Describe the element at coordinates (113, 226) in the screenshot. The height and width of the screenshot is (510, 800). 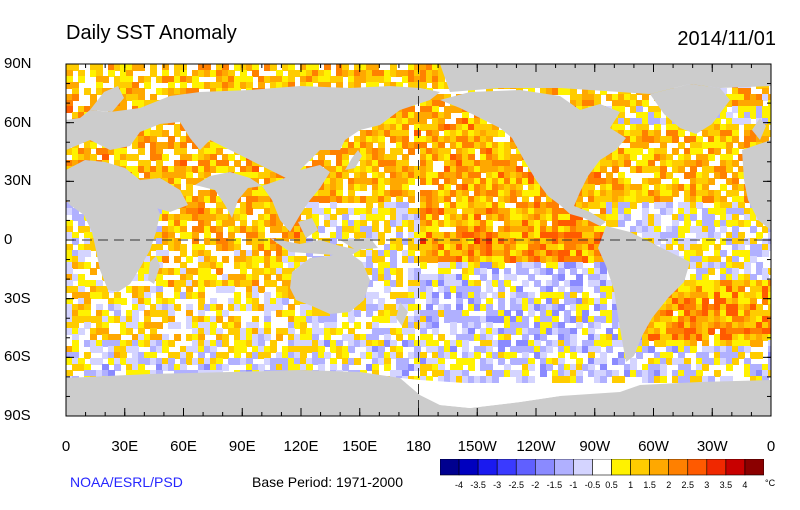
I see `africa-landmass` at that location.